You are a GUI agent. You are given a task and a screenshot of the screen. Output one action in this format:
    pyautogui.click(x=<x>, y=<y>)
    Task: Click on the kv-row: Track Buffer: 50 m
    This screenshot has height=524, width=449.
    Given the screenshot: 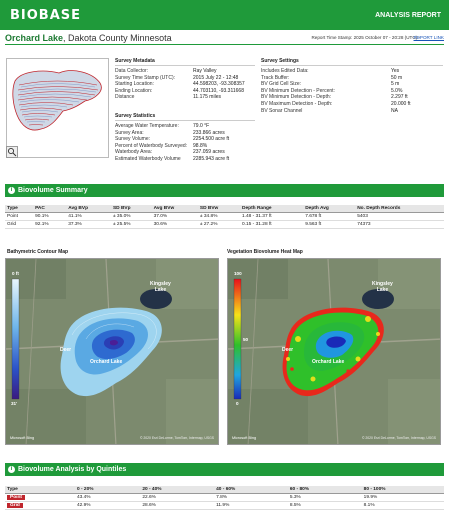 What is the action you would take?
    pyautogui.click(x=352, y=78)
    